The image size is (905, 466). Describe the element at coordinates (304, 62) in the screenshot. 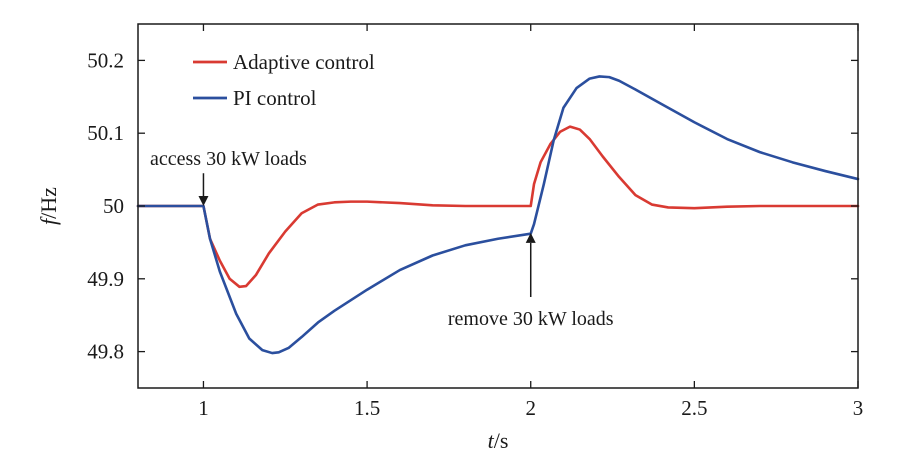

I see `legend-label: Adaptive control` at that location.